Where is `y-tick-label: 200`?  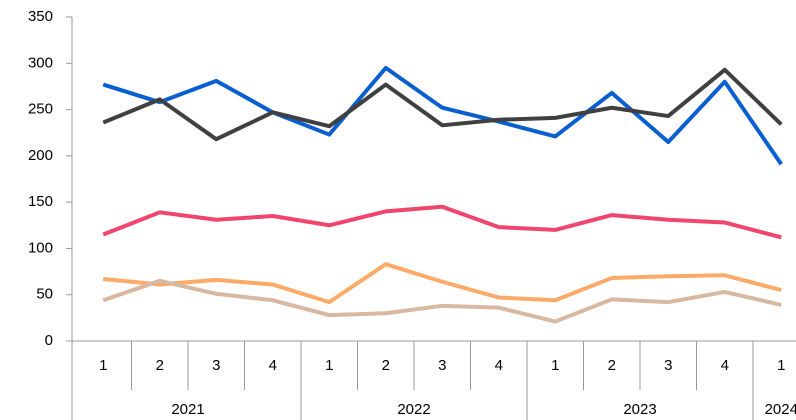 y-tick-label: 200 is located at coordinates (40, 155).